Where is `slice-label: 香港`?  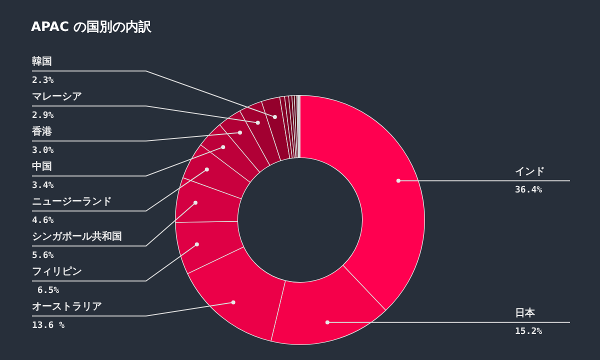 slice-label: 香港 is located at coordinates (42, 132).